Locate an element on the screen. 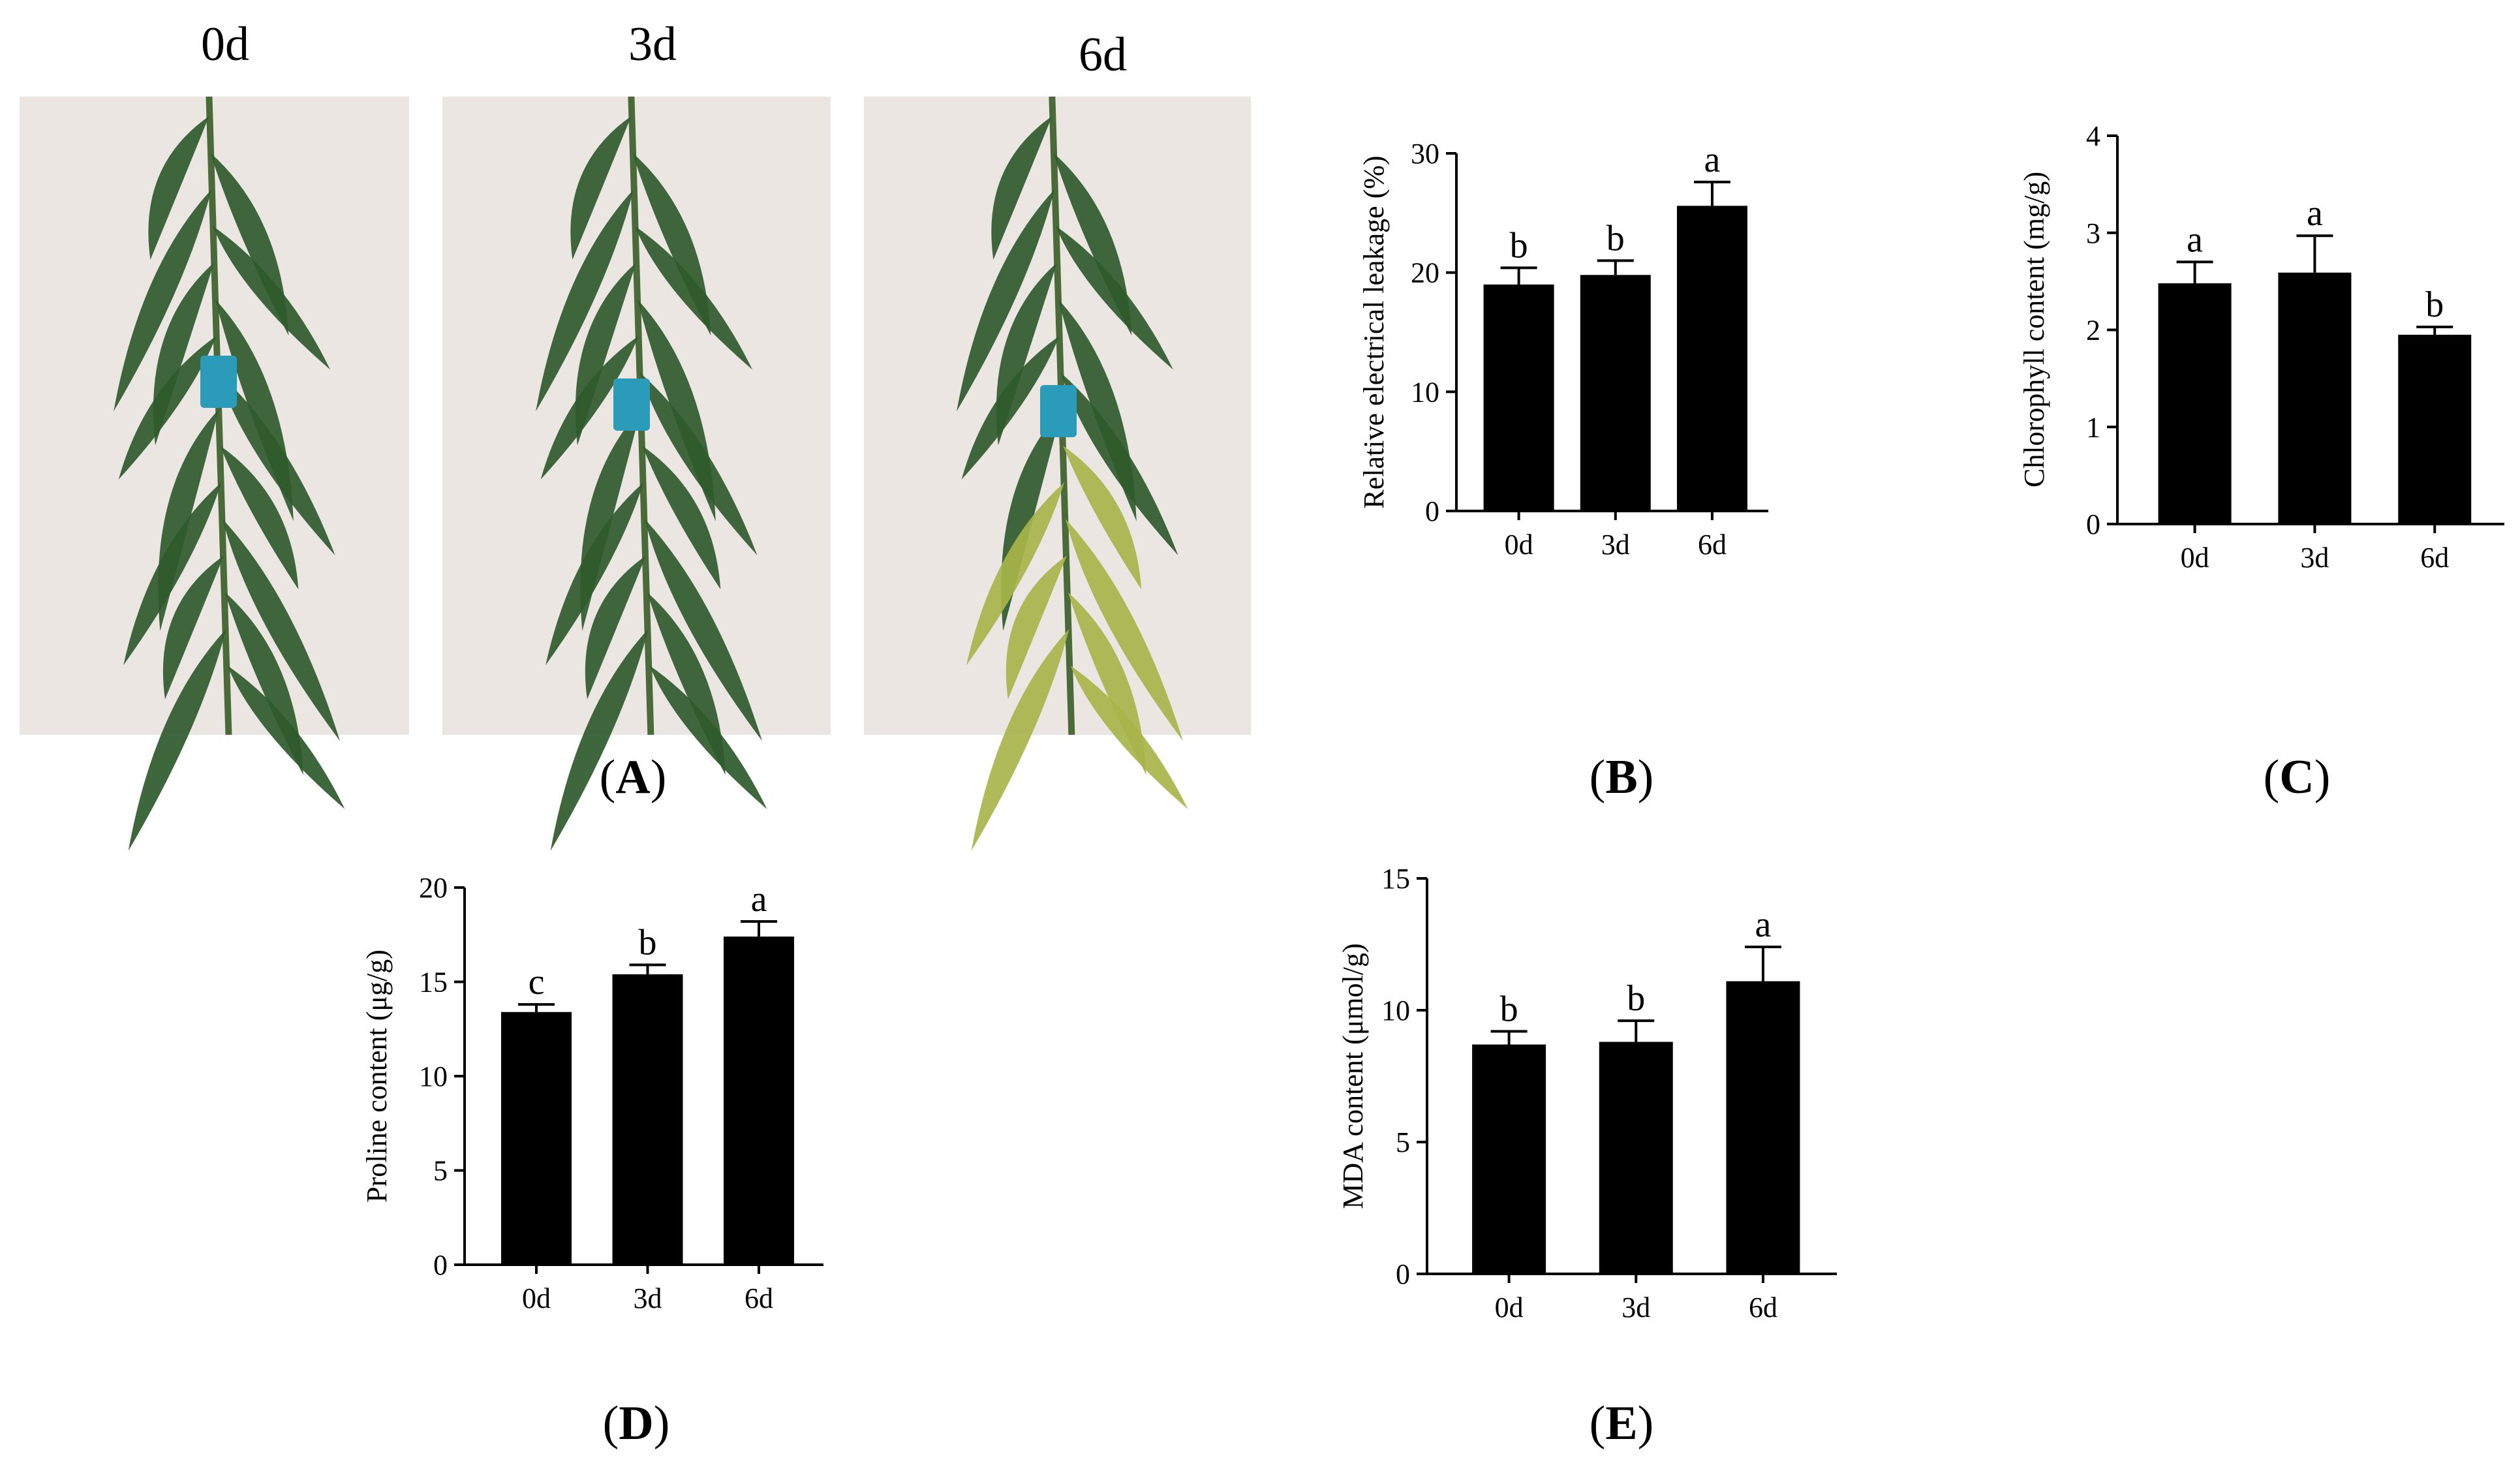 The height and width of the screenshot is (1469, 2520). y-tick-label: 2 is located at coordinates (2093, 331).